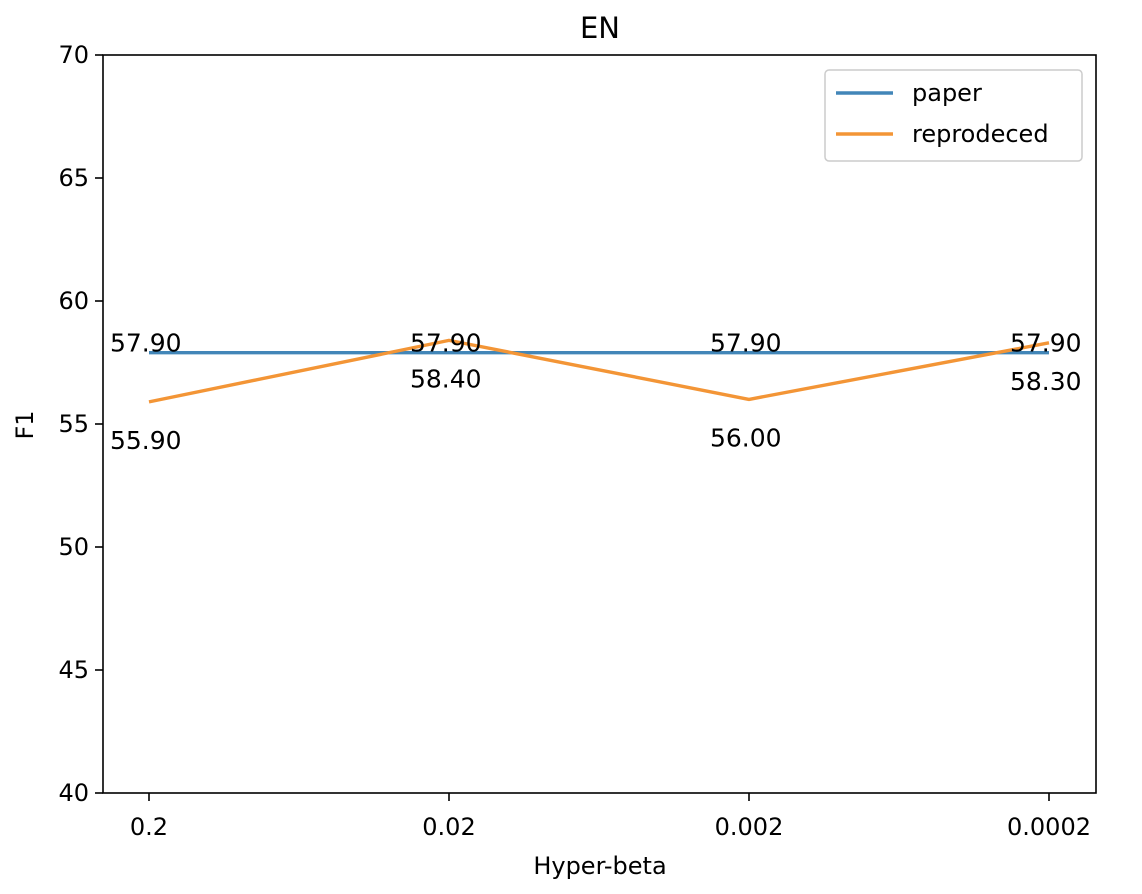  What do you see at coordinates (953, 115) in the screenshot?
I see `legend: paper reprodeced` at bounding box center [953, 115].